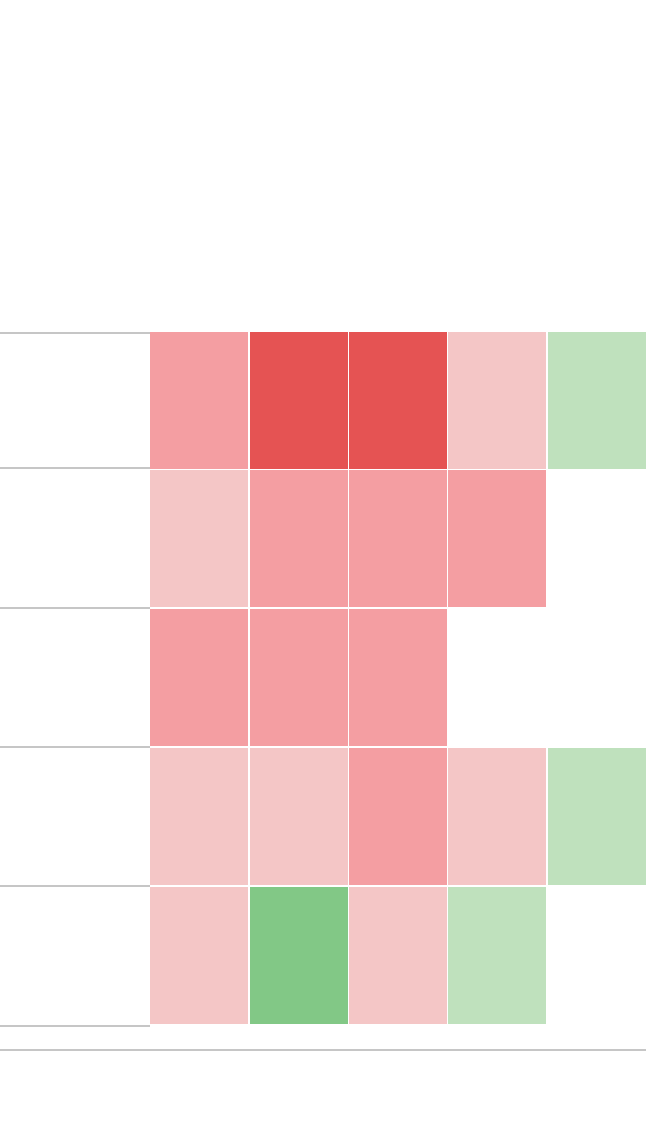 This screenshot has height=1138, width=646. What do you see at coordinates (398, 816) in the screenshot?
I see `heatmap-cell-r4-c3` at bounding box center [398, 816].